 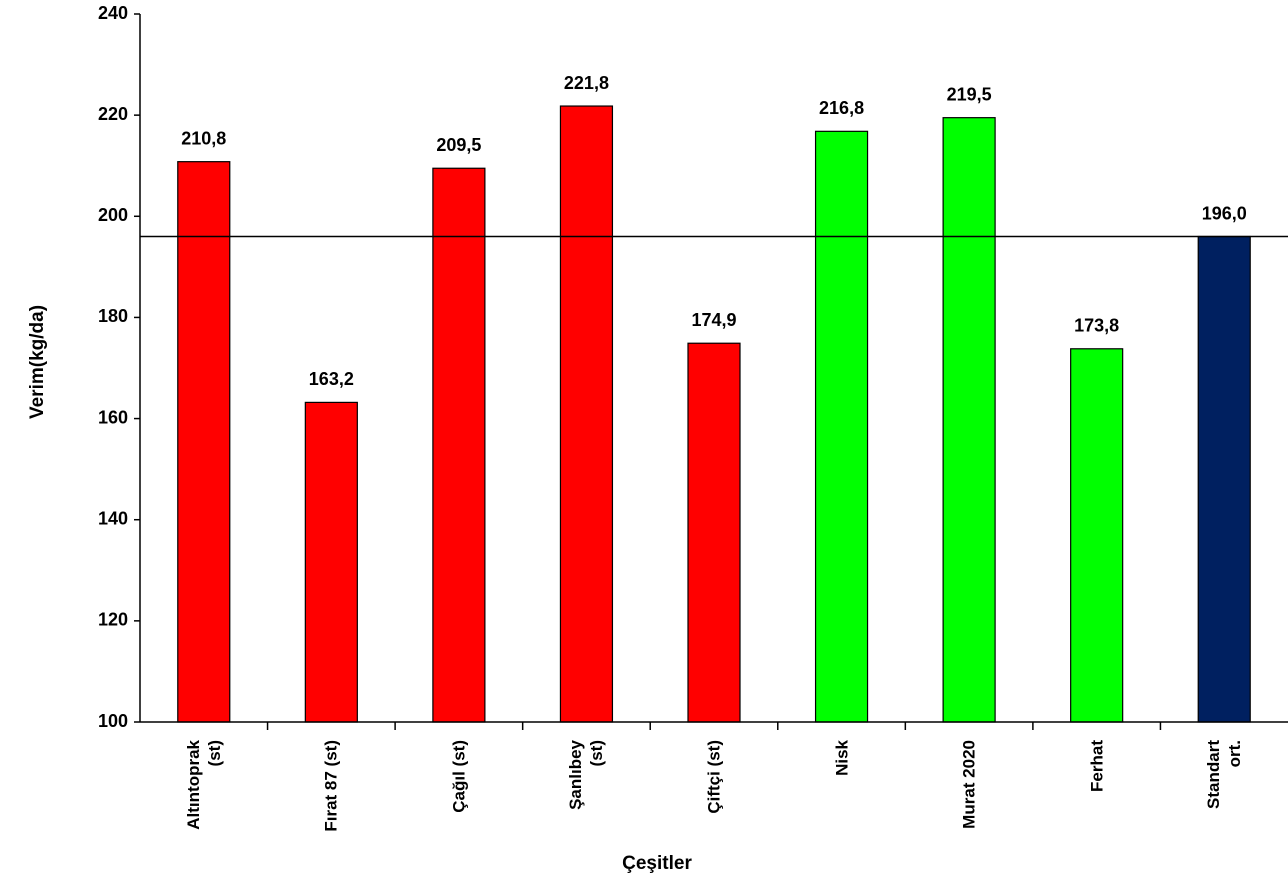 I want to click on data-label: 219,5, so click(x=969, y=94).